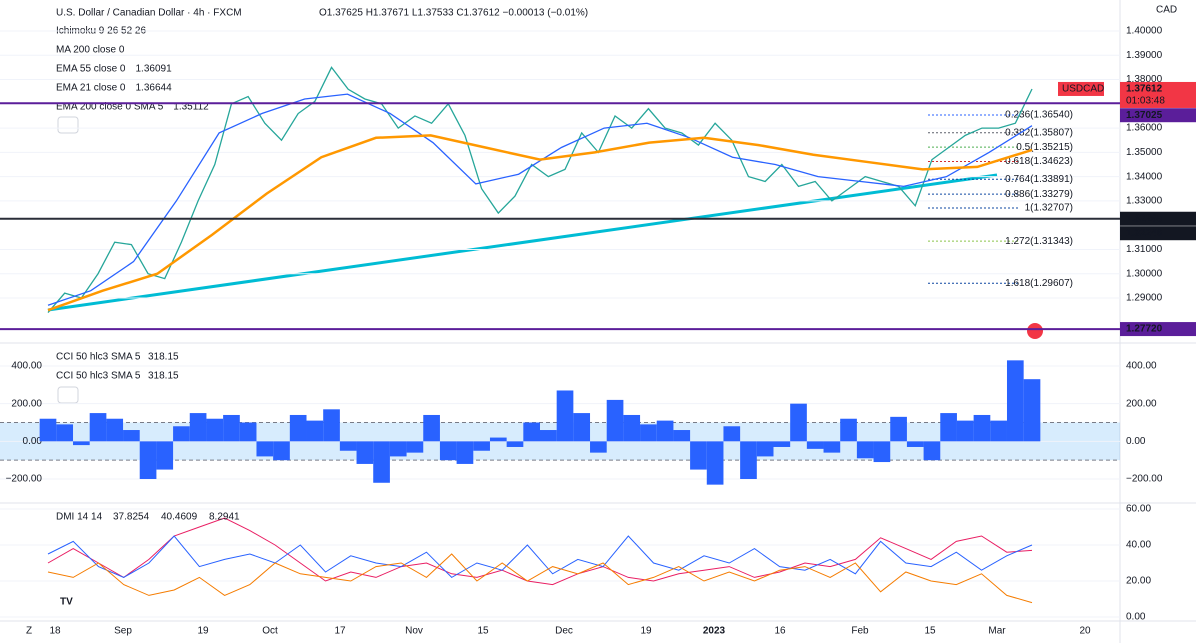 This screenshot has height=643, width=1196. What do you see at coordinates (29, 631) in the screenshot?
I see `z-icon: Z` at bounding box center [29, 631].